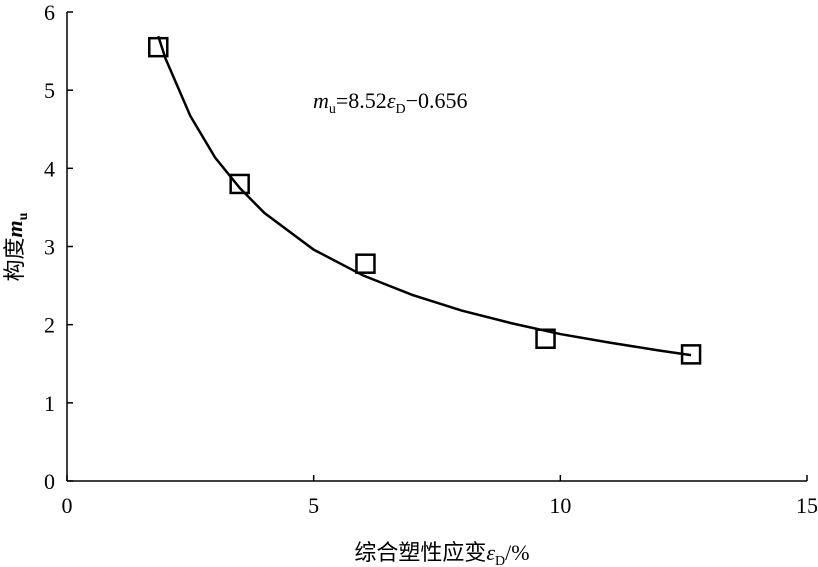  What do you see at coordinates (49, 325) in the screenshot?
I see `y-tick-label: 2` at bounding box center [49, 325].